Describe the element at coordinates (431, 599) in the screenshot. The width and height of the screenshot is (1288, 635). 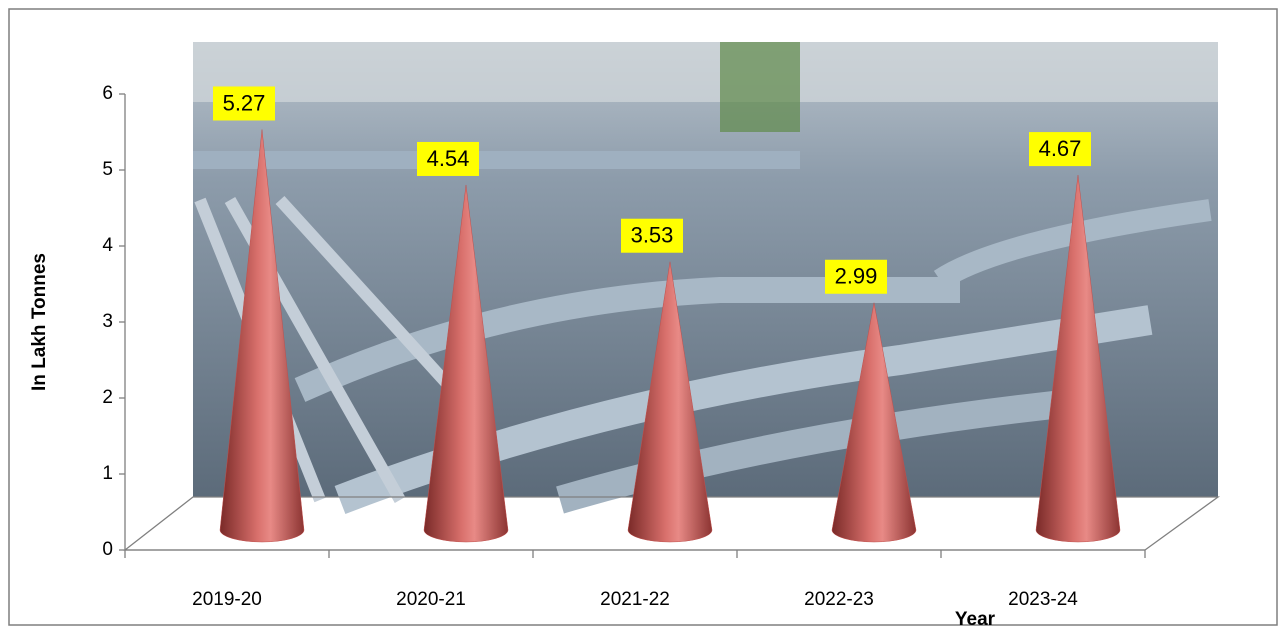
I see `x-tick-label: 2020-21` at that location.